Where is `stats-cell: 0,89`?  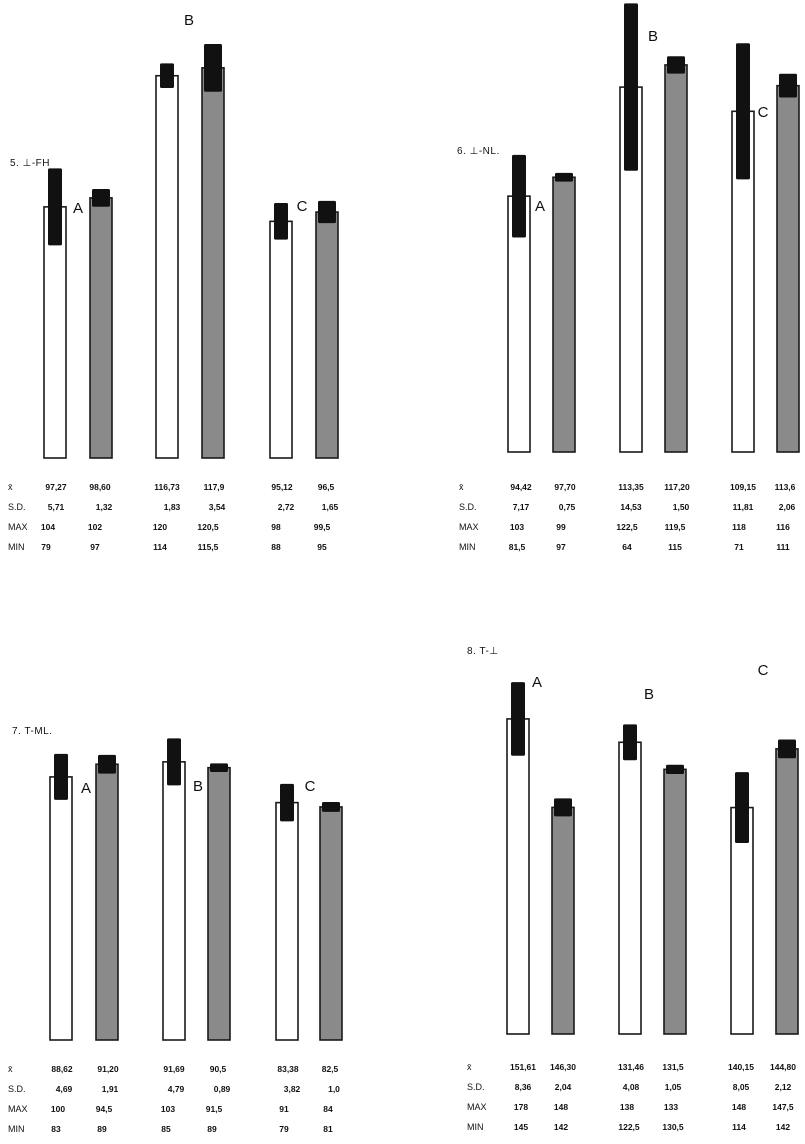 stats-cell: 0,89 is located at coordinates (222, 1089).